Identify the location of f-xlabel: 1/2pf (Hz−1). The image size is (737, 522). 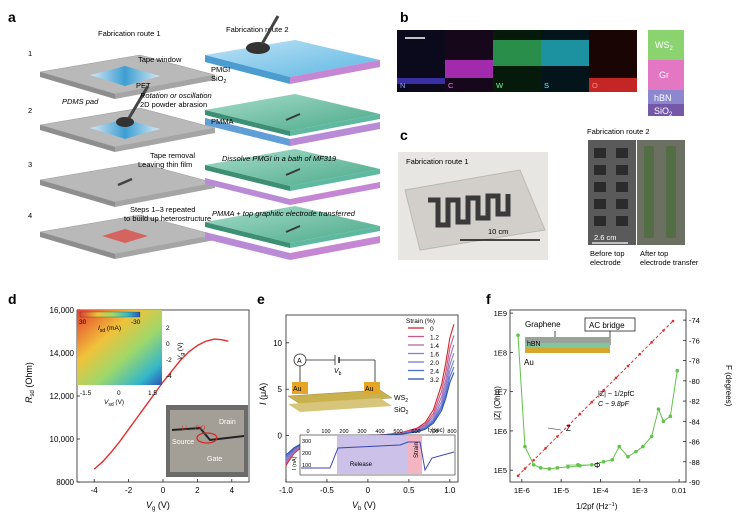
(597, 506).